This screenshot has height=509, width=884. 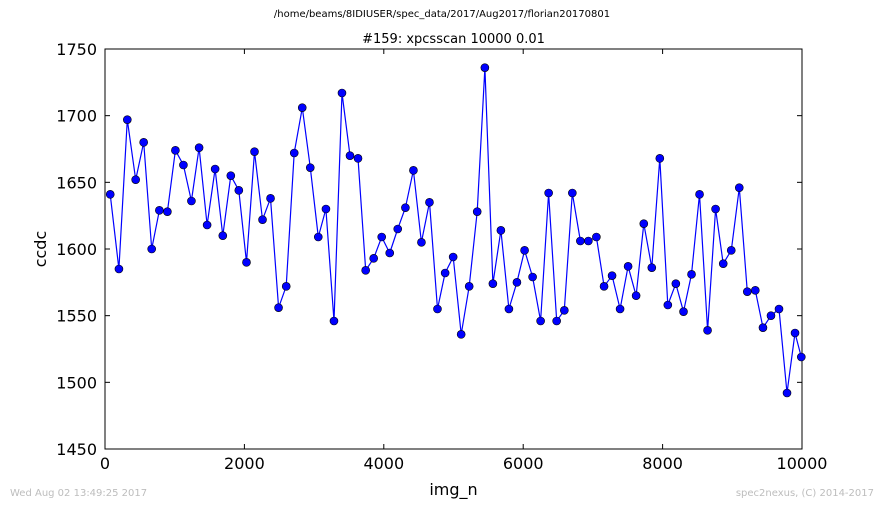 I want to click on y-tick-label: 1500, so click(x=76, y=382).